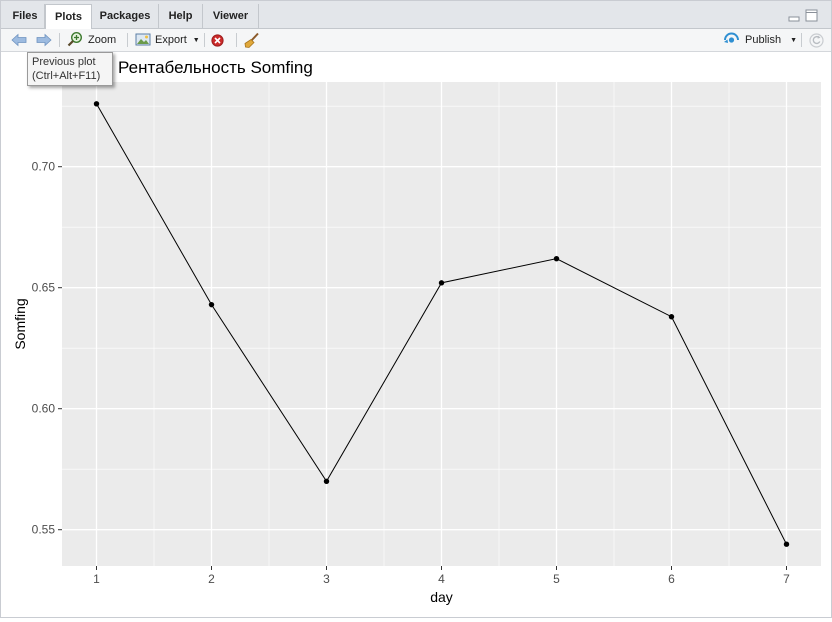 This screenshot has height=622, width=832. I want to click on x-tick-label: 1, so click(96, 579).